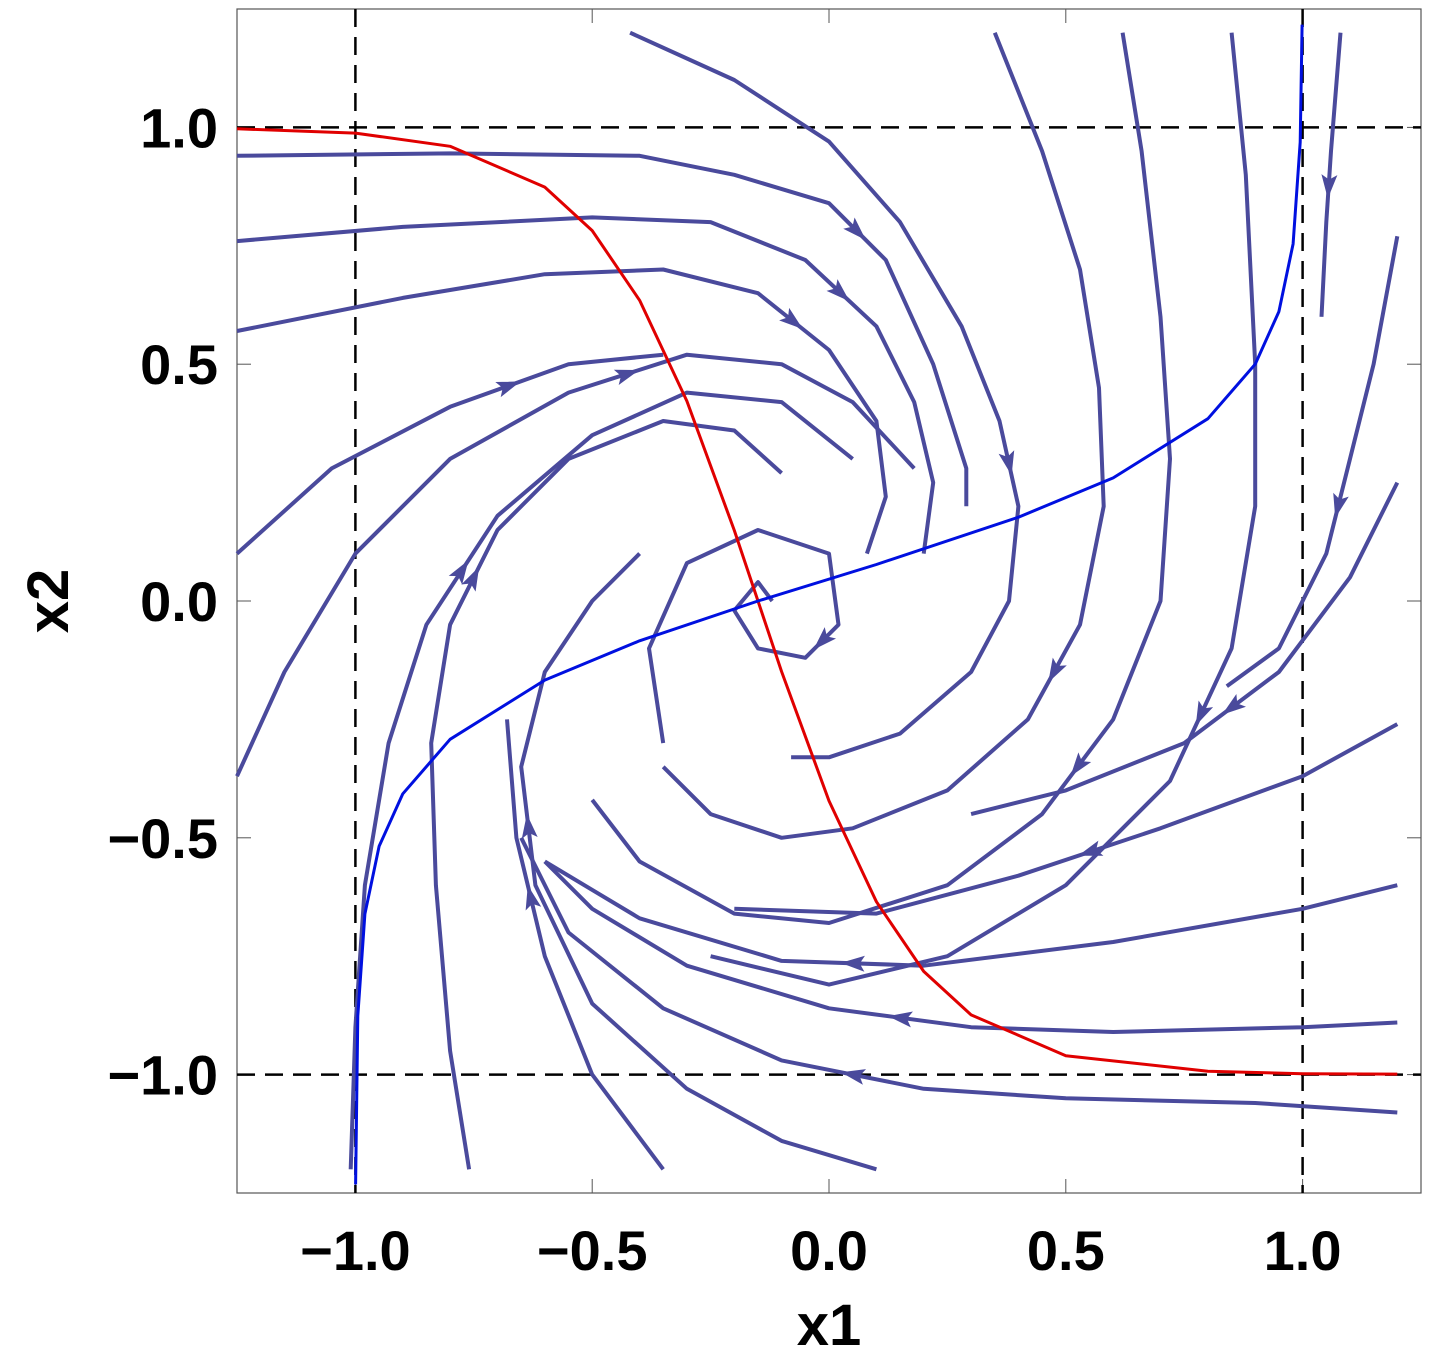 The height and width of the screenshot is (1372, 1439). Describe the element at coordinates (162, 1075) in the screenshot. I see `y-tick-label: −1.0` at that location.